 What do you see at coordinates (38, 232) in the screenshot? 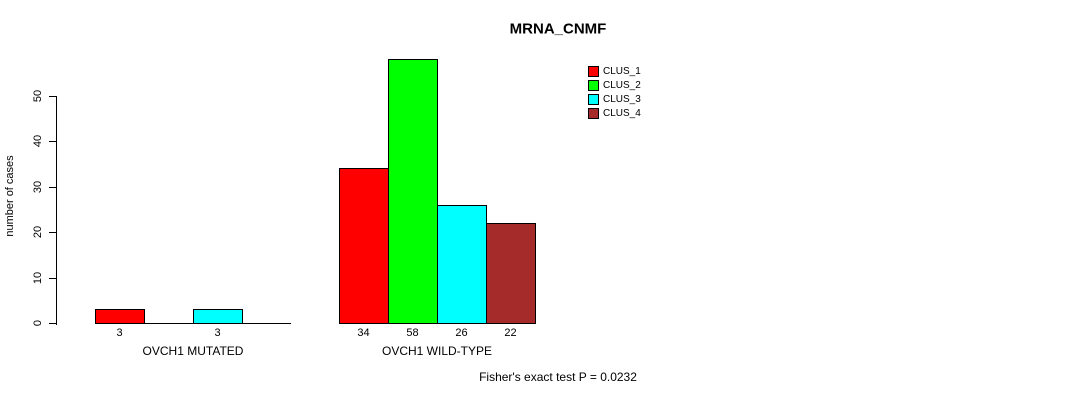
I see `y-axis-tick-label: 20` at bounding box center [38, 232].